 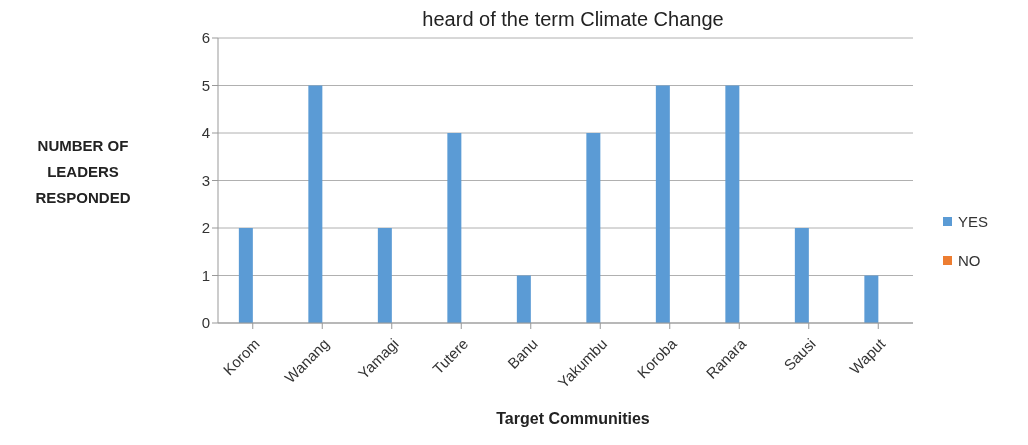 I want to click on y-tick-label: 6, so click(x=205, y=38).